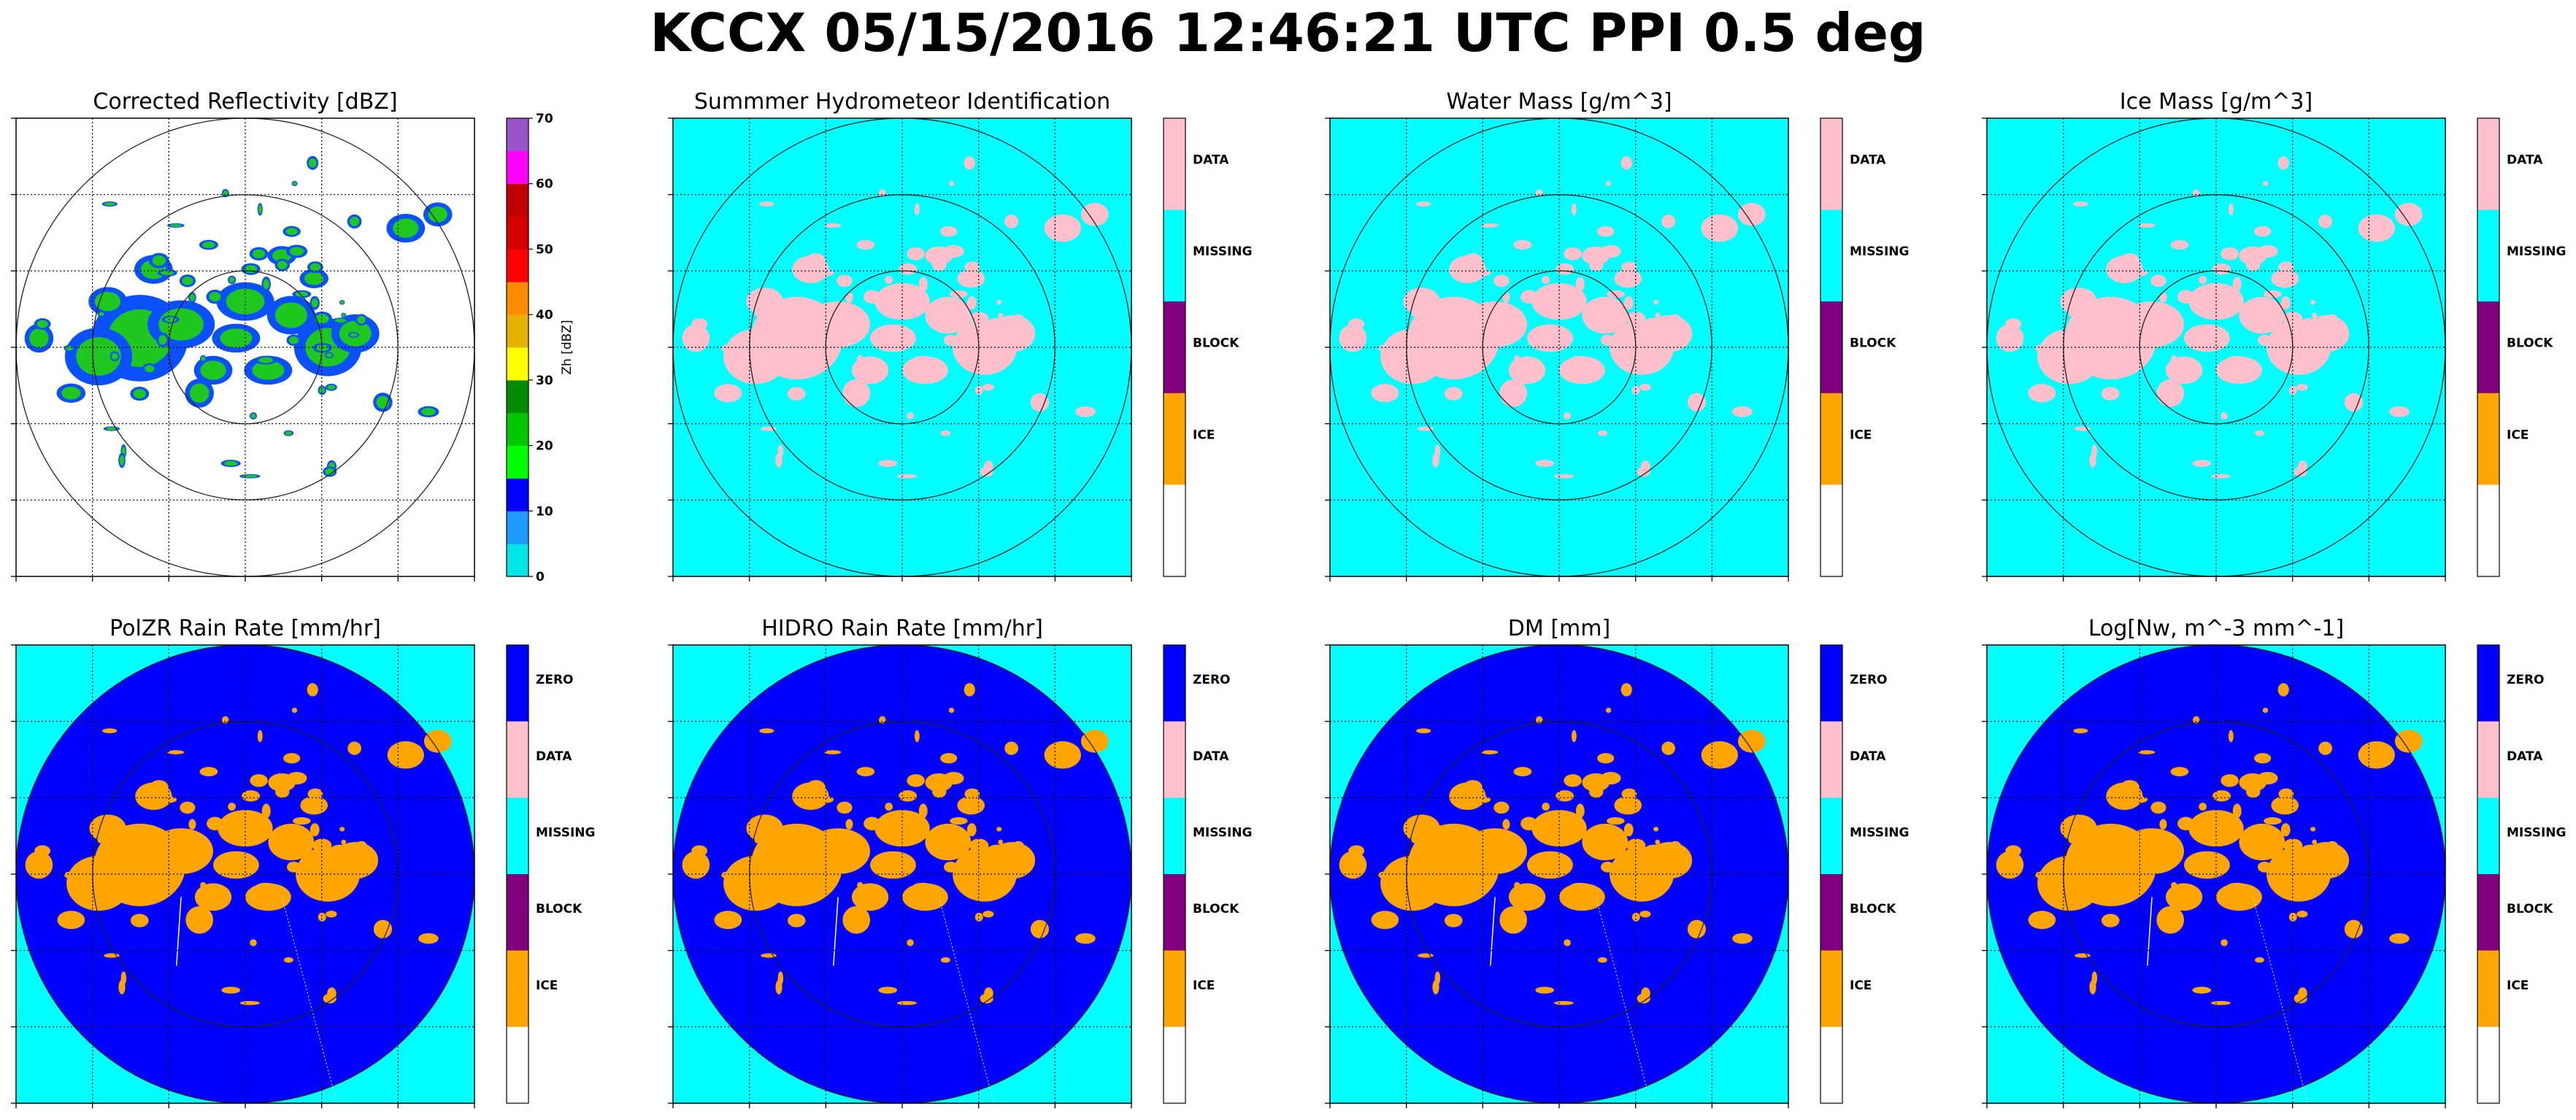  I want to click on panel-5-colorbar-frame, so click(517, 874).